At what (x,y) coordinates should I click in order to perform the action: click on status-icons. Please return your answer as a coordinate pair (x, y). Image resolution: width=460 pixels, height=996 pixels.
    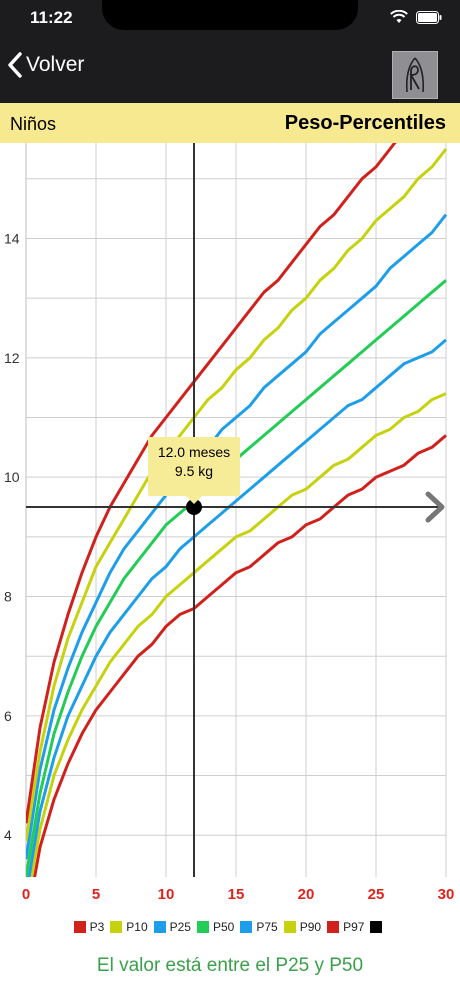
    Looking at the image, I should click on (416, 17).